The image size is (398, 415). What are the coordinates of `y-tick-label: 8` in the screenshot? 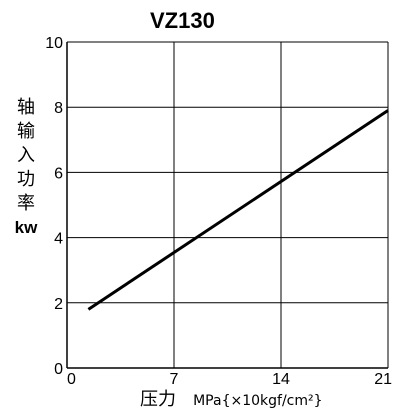 It's located at (58, 108).